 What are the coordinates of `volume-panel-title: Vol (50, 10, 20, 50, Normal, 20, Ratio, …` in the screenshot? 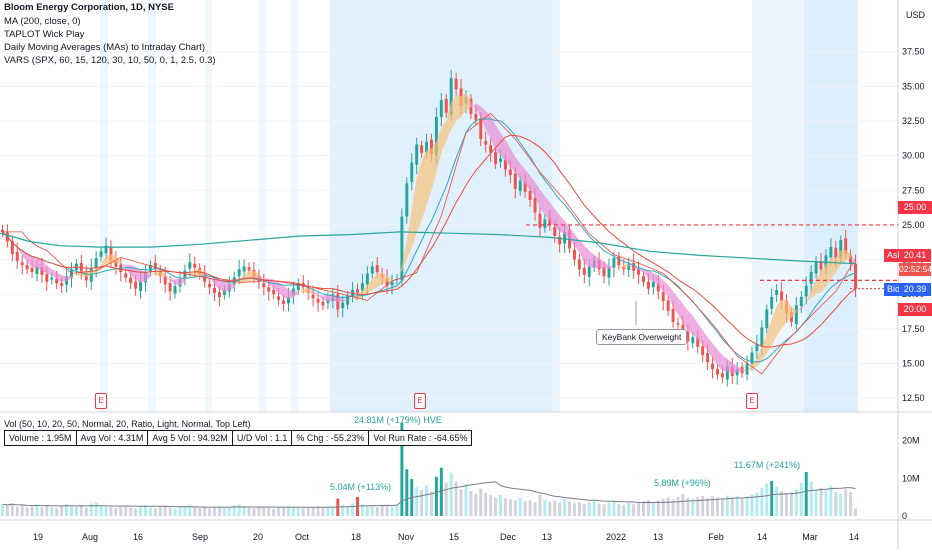 It's located at (127, 424).